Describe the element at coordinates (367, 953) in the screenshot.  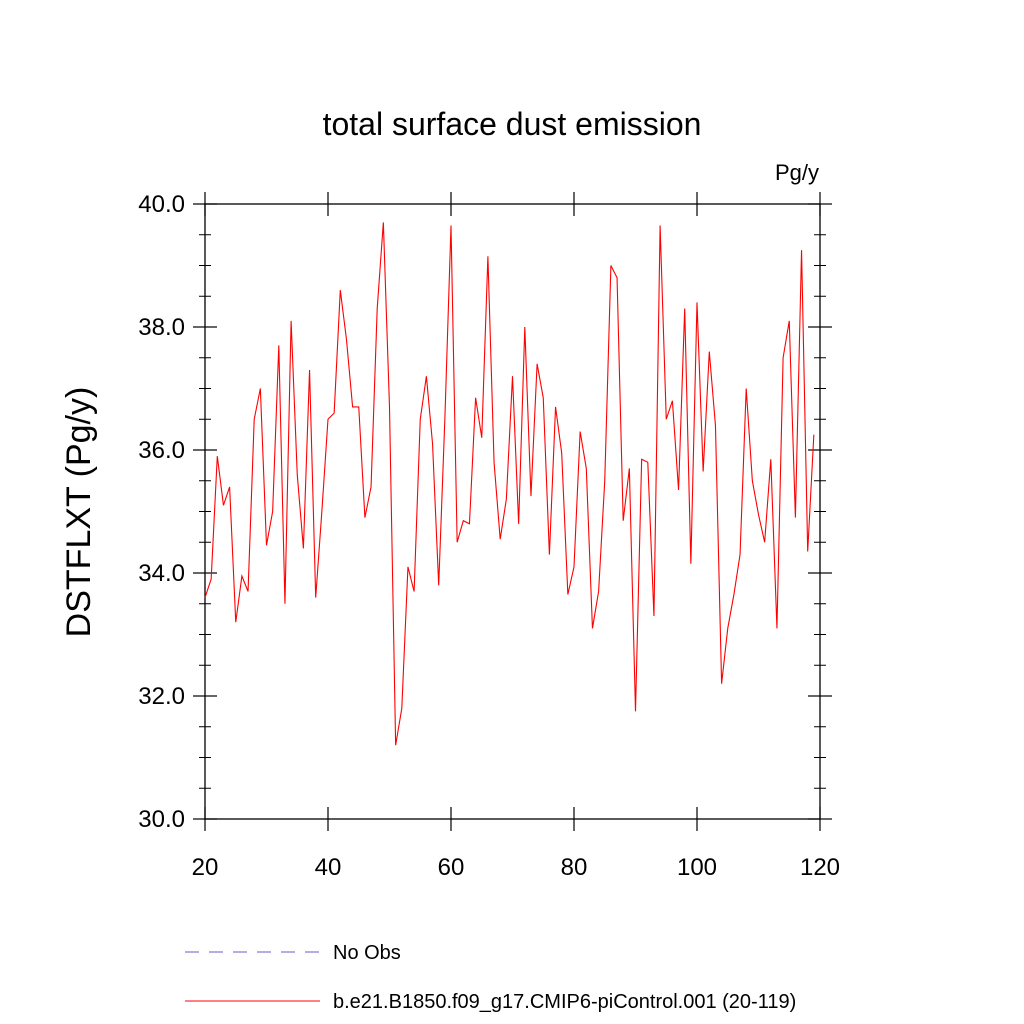
I see `legend-label: No Obs` at that location.